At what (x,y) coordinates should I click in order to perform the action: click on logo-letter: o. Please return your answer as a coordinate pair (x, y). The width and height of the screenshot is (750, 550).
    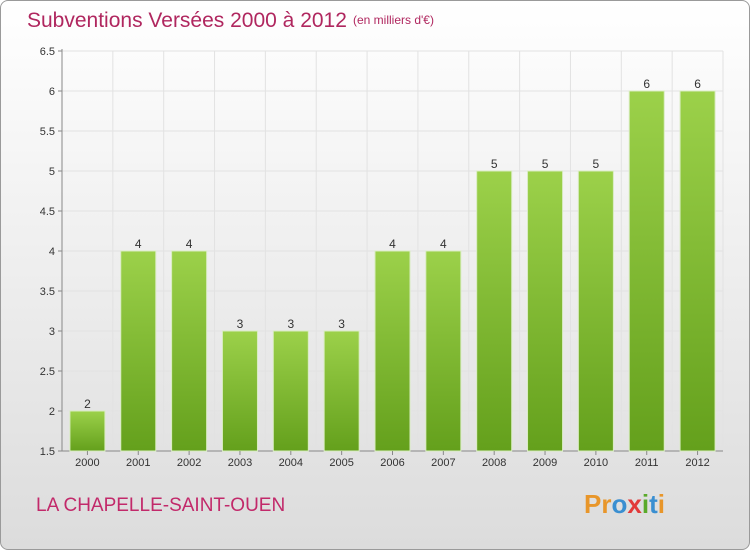
    Looking at the image, I should click on (619, 504).